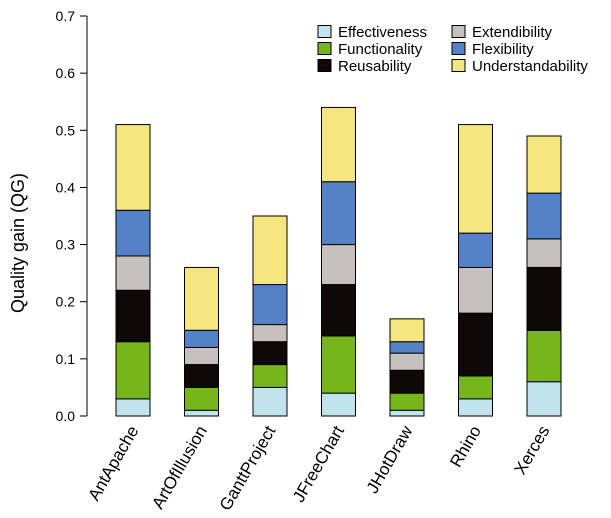 This screenshot has height=518, width=611. I want to click on y-axis: 0.0 0.1 0.2 0.3 0.4 0.5 0.6 0.7, so click(72, 216).